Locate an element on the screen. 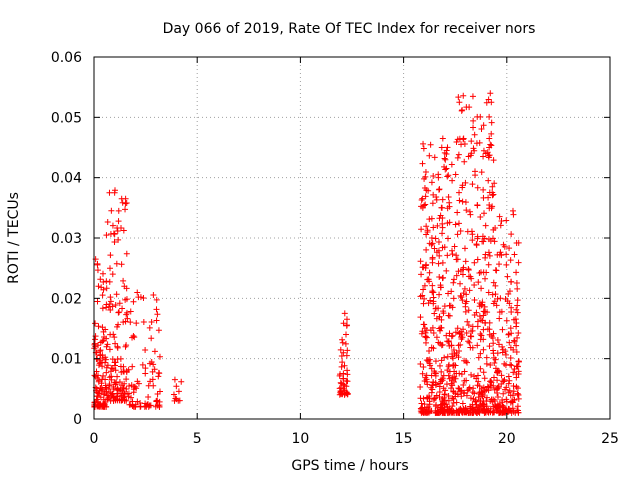 This screenshot has width=640, height=480. y-axis-label: ROTI / TECUs is located at coordinates (14, 238).